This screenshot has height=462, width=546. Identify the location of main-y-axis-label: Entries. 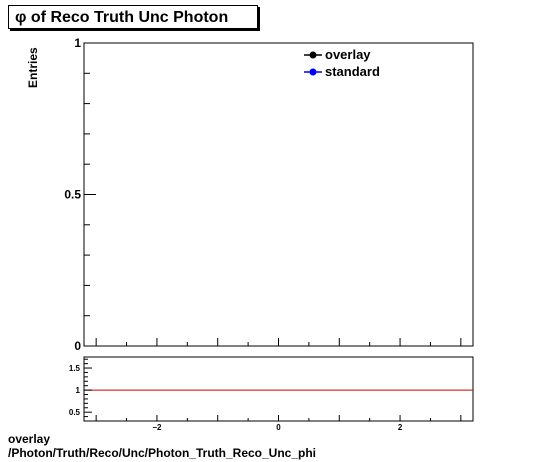
(33, 67).